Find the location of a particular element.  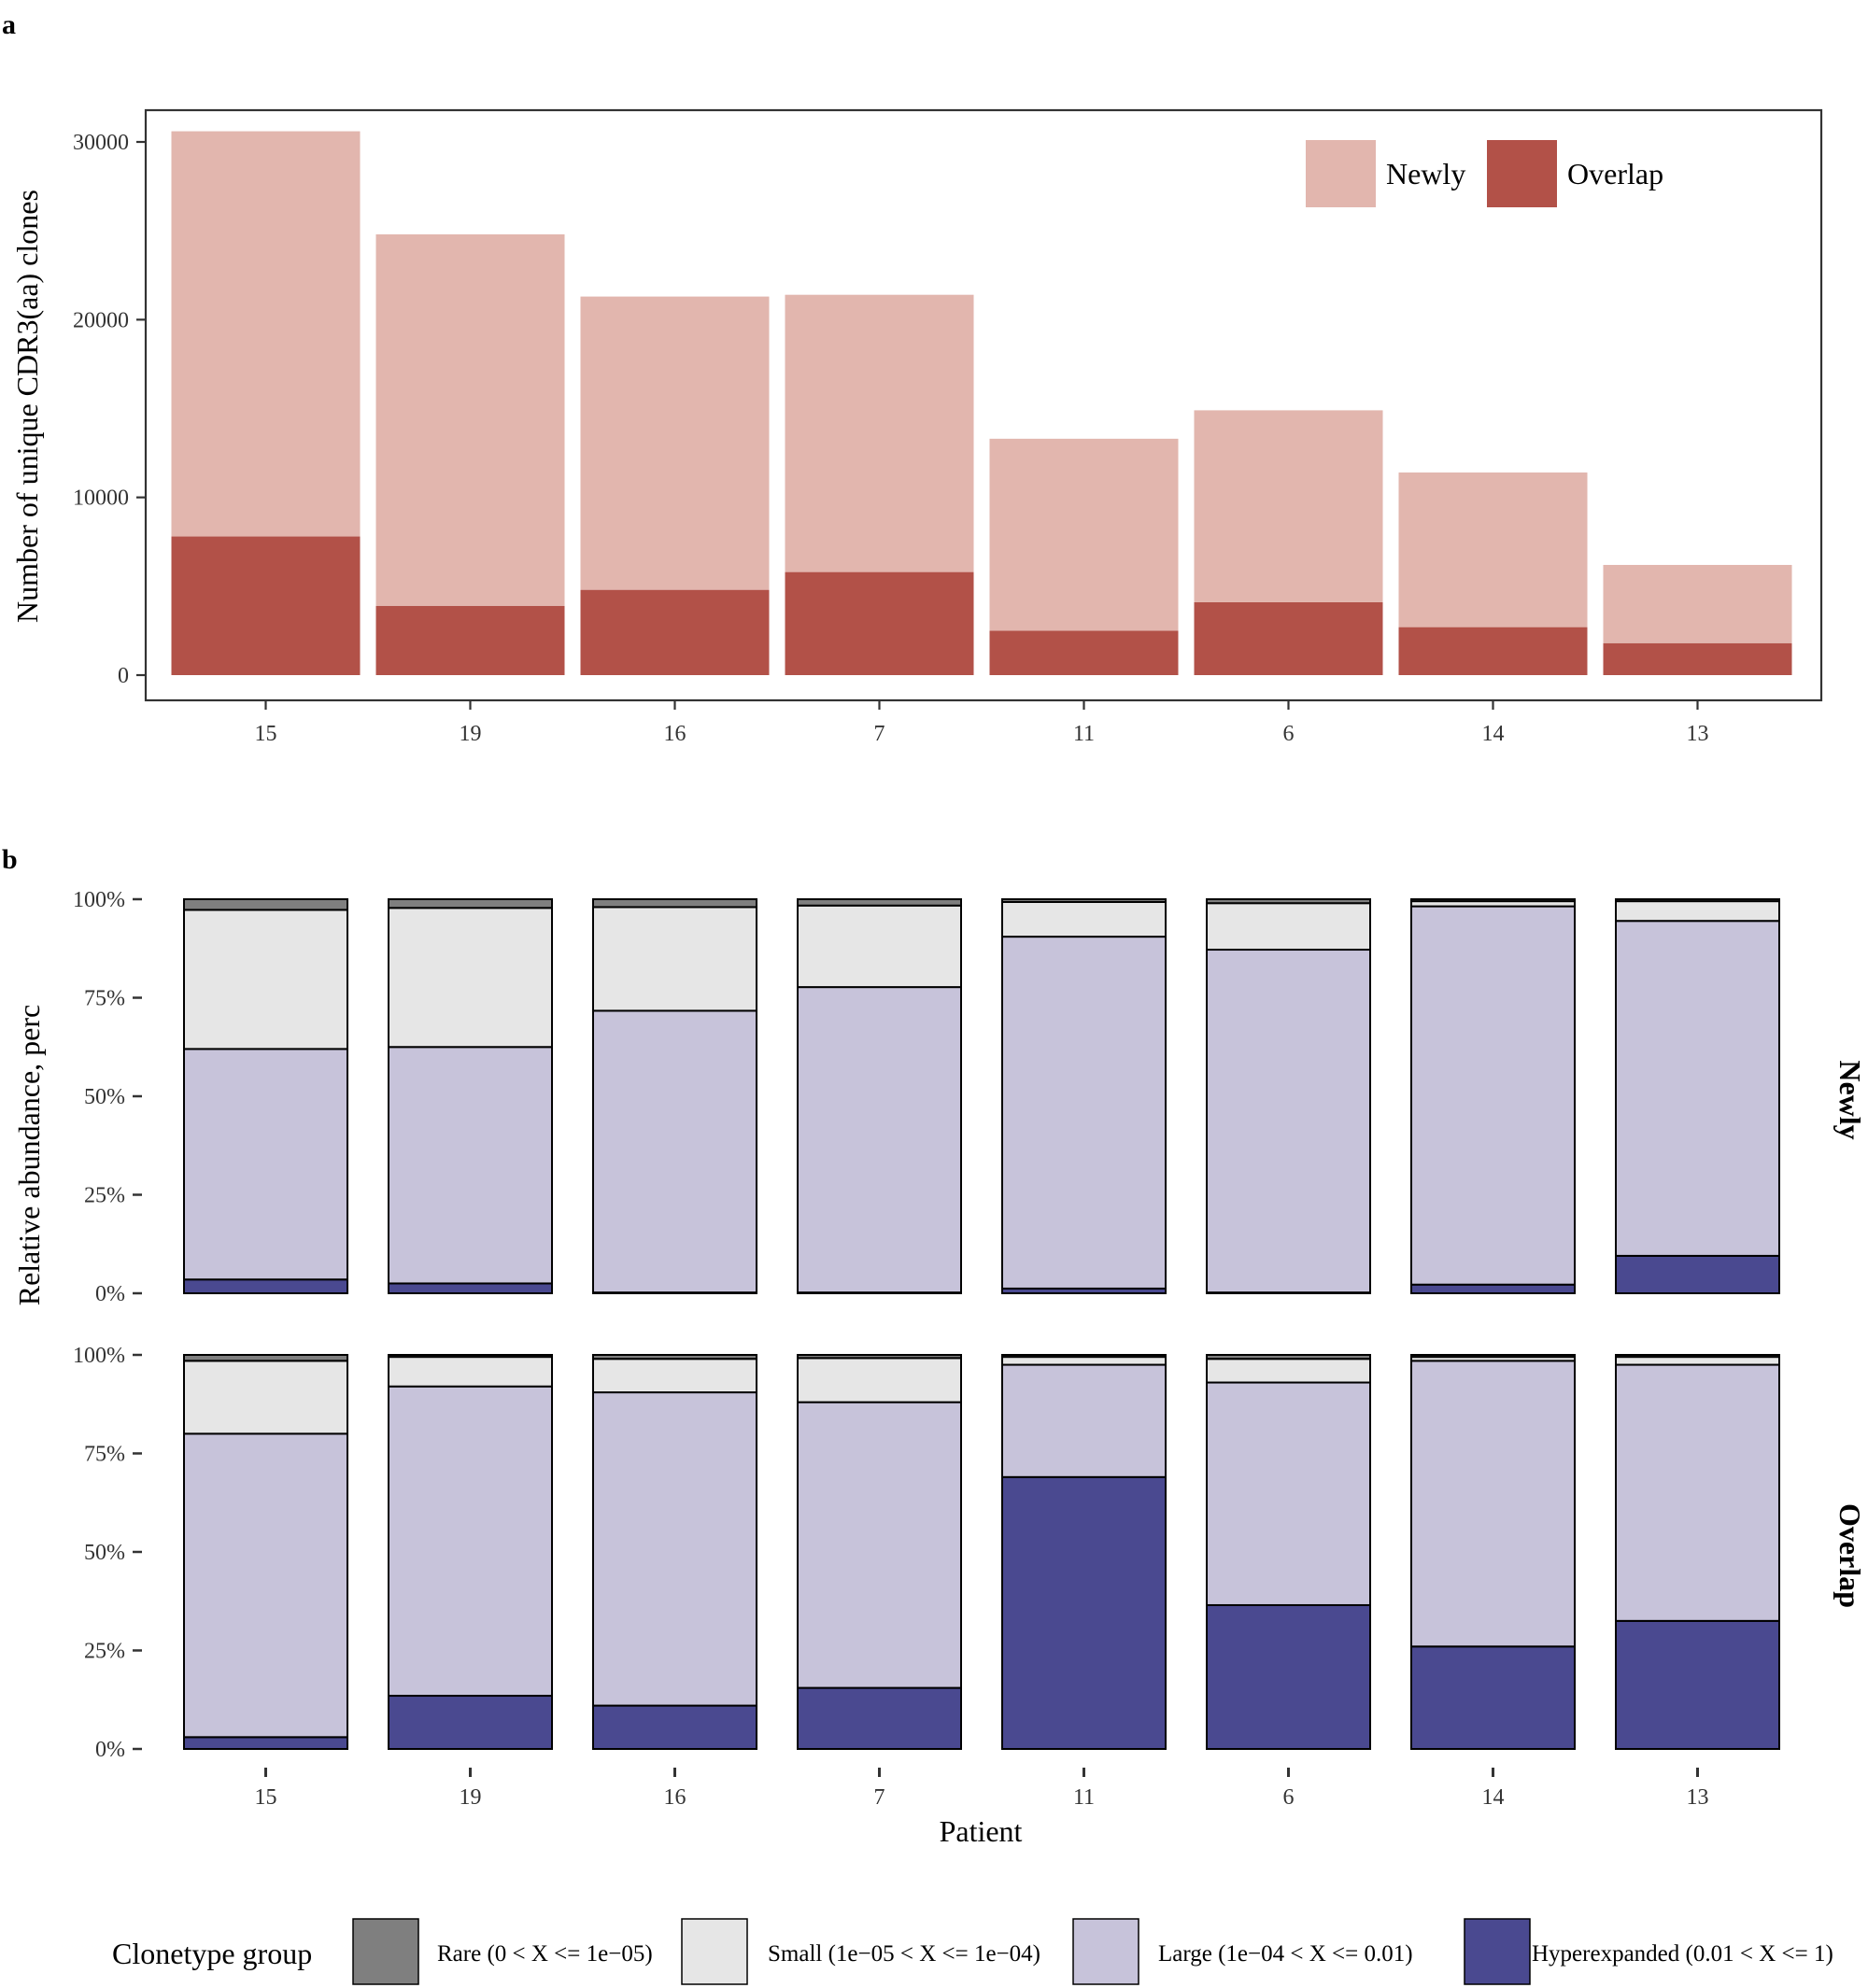

y-tick-label: 0% is located at coordinates (110, 1750).